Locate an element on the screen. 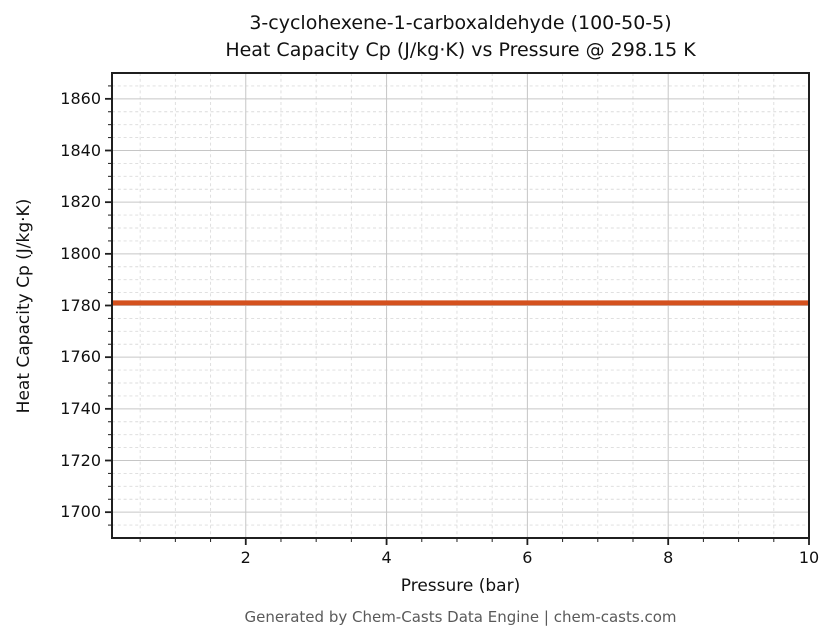 The height and width of the screenshot is (644, 836). x-tick-label: 10 is located at coordinates (809, 557).